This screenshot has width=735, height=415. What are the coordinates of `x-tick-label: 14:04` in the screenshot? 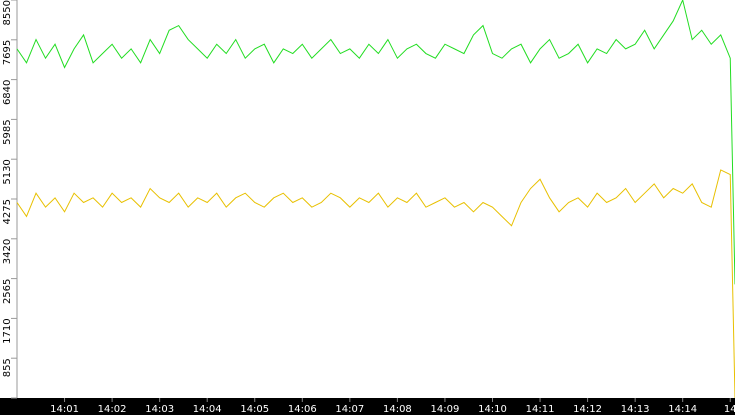 It's located at (207, 409).